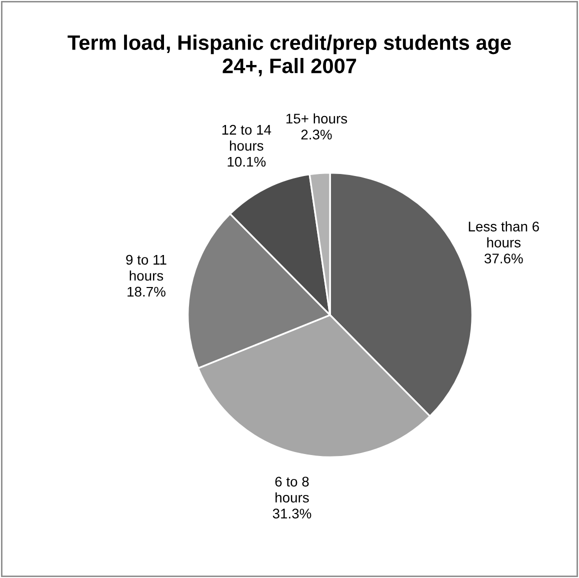 Image resolution: width=579 pixels, height=578 pixels. What do you see at coordinates (247, 161) in the screenshot?
I see `data-label: 10.1%` at bounding box center [247, 161].